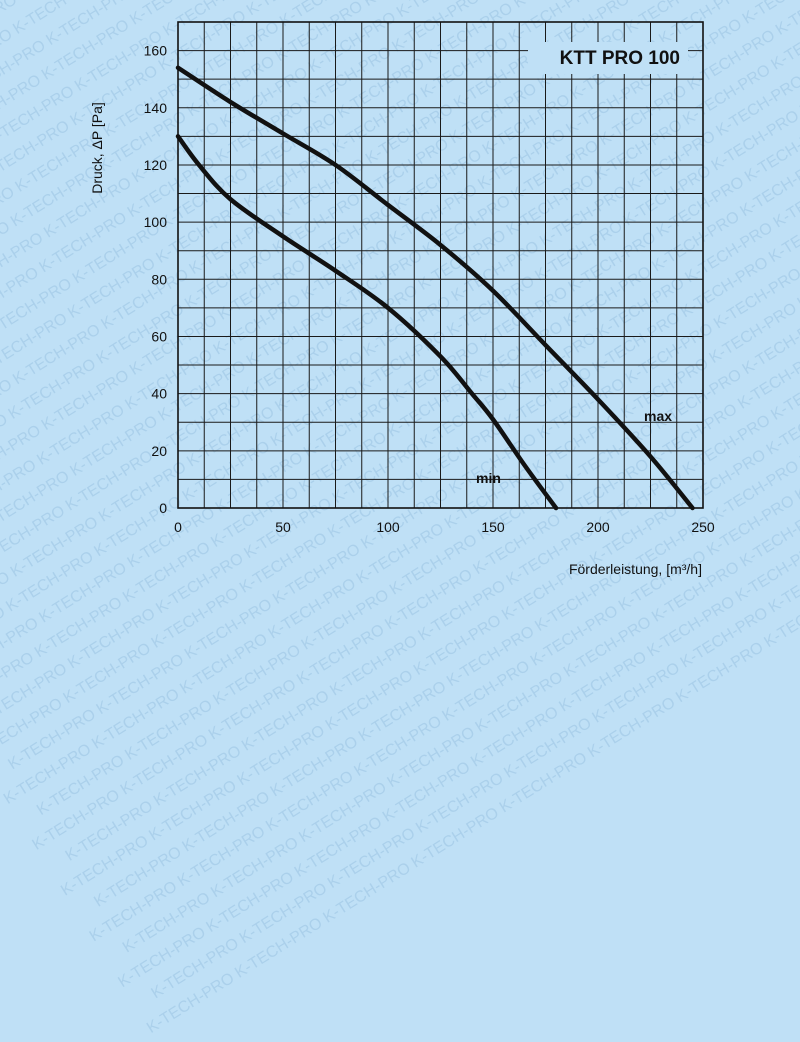  What do you see at coordinates (388, 527) in the screenshot?
I see `x-tick-label: 100` at bounding box center [388, 527].